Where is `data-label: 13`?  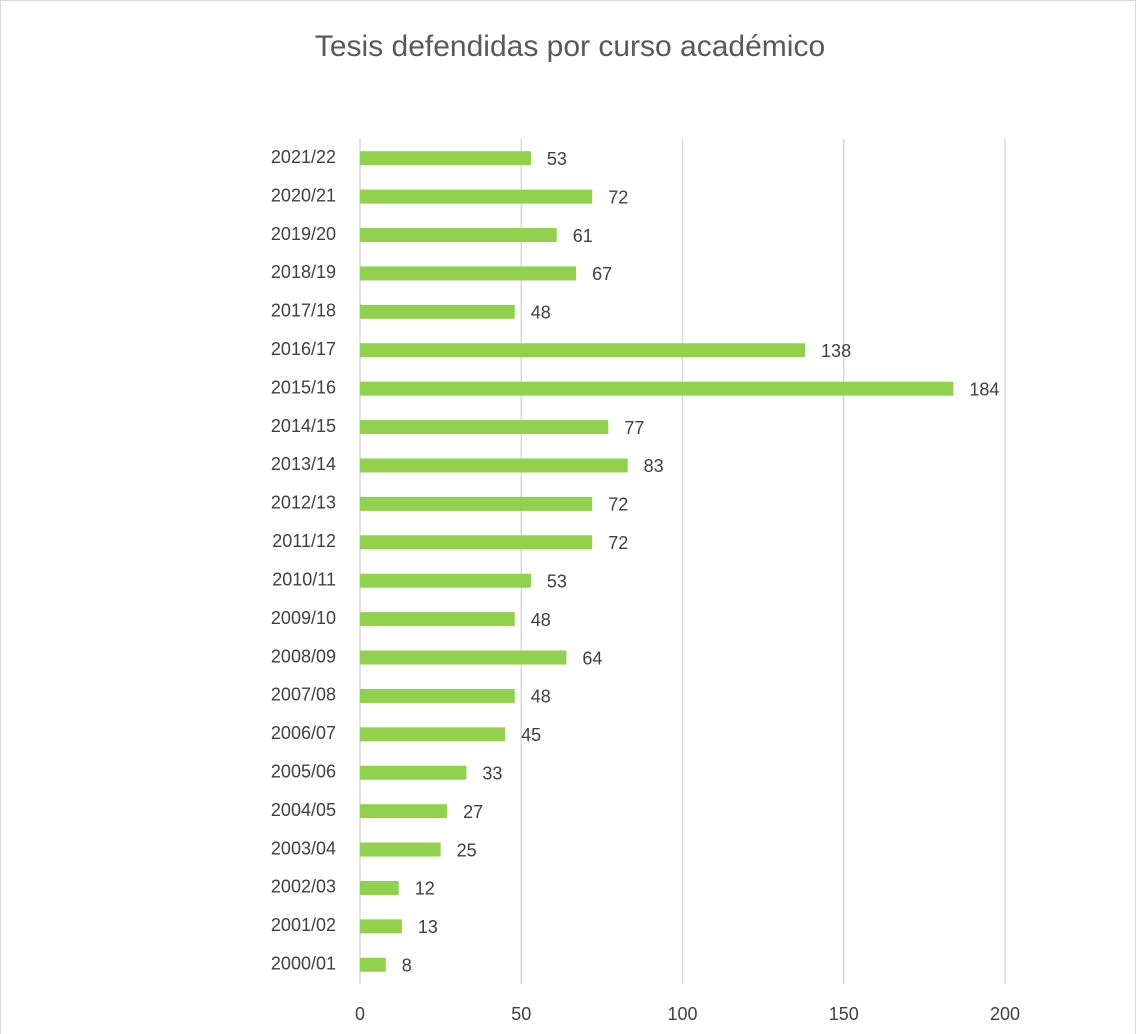
data-label: 13 is located at coordinates (428, 927).